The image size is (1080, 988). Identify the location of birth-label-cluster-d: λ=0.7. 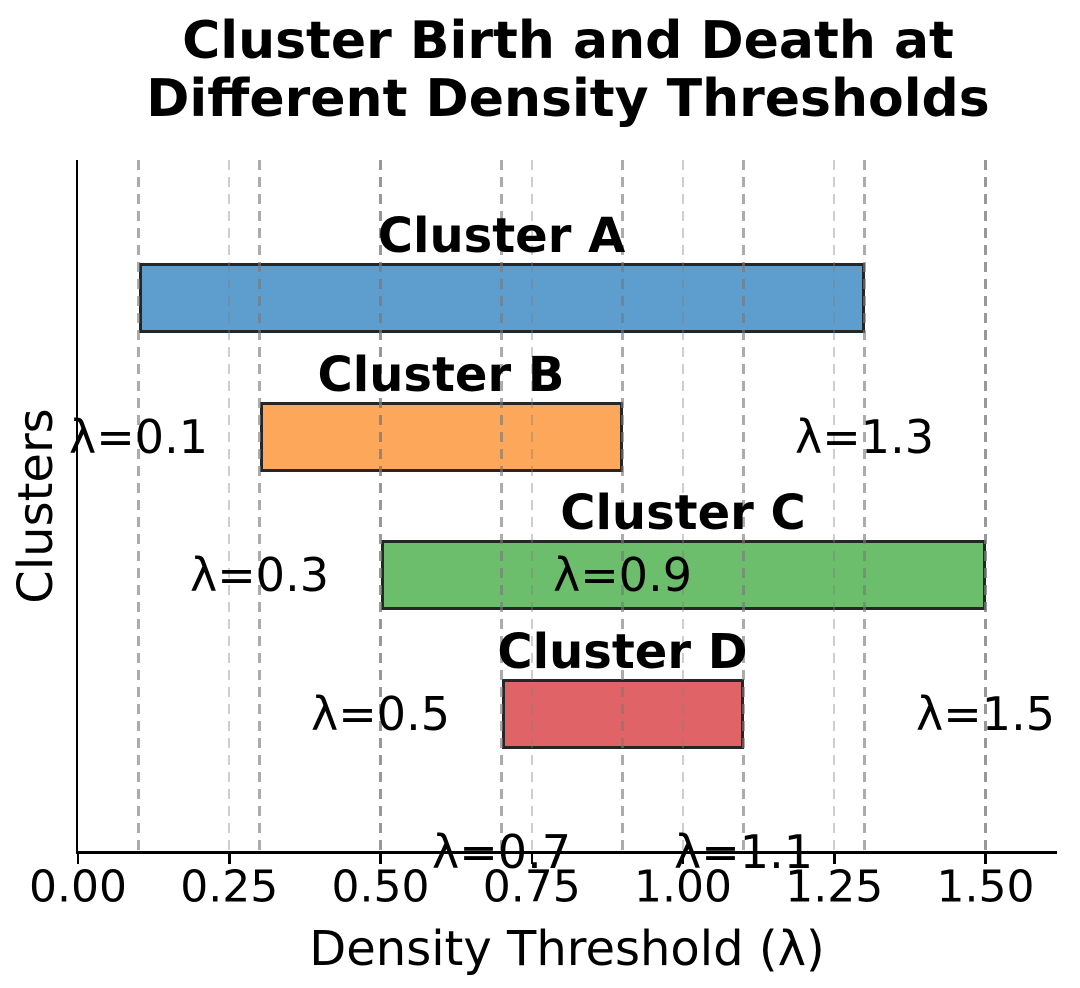
(501, 852).